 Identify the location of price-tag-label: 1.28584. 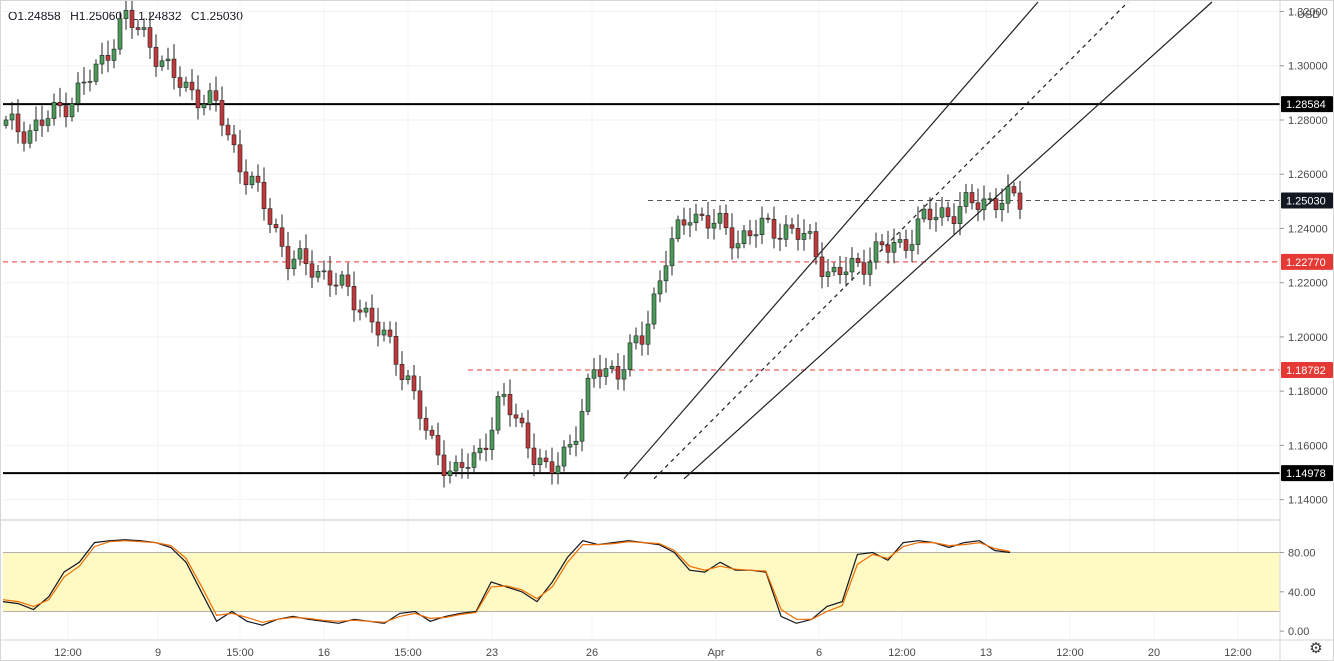
(1306, 105).